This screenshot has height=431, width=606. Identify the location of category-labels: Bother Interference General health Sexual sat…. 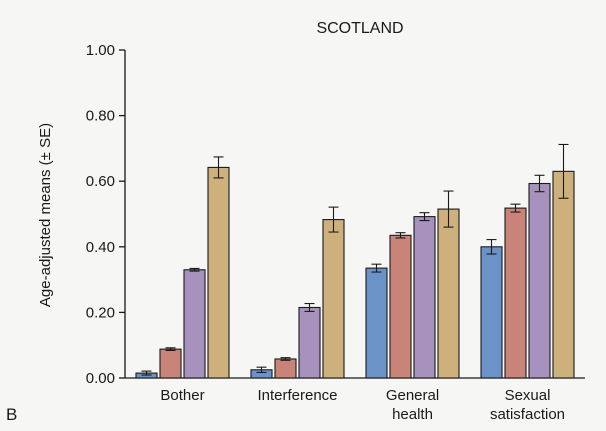
(362, 405).